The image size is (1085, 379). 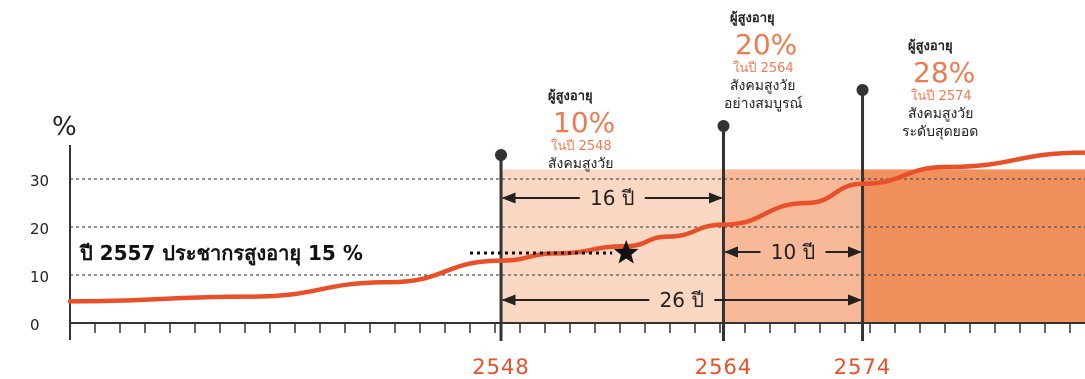 What do you see at coordinates (626, 252) in the screenshot?
I see `star-icon` at bounding box center [626, 252].